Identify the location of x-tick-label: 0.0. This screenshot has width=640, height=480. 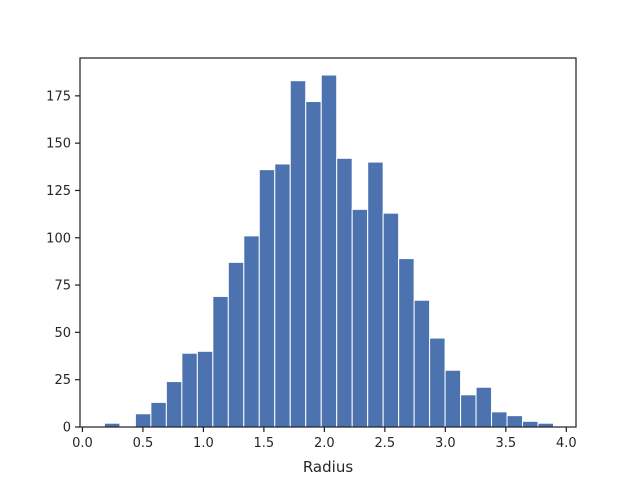
(82, 443).